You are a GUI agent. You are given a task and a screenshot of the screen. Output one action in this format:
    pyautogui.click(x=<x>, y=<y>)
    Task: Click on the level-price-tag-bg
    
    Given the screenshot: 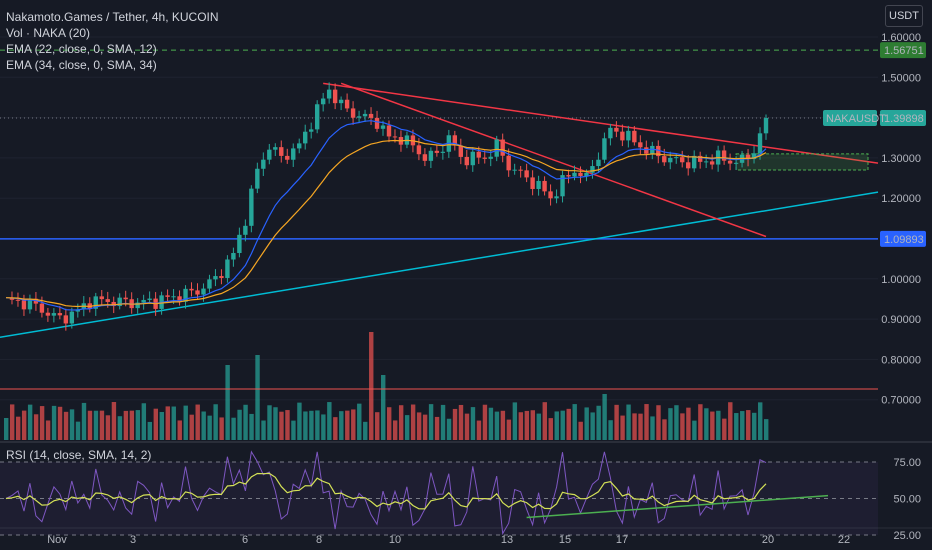 What is the action you would take?
    pyautogui.click(x=903, y=238)
    